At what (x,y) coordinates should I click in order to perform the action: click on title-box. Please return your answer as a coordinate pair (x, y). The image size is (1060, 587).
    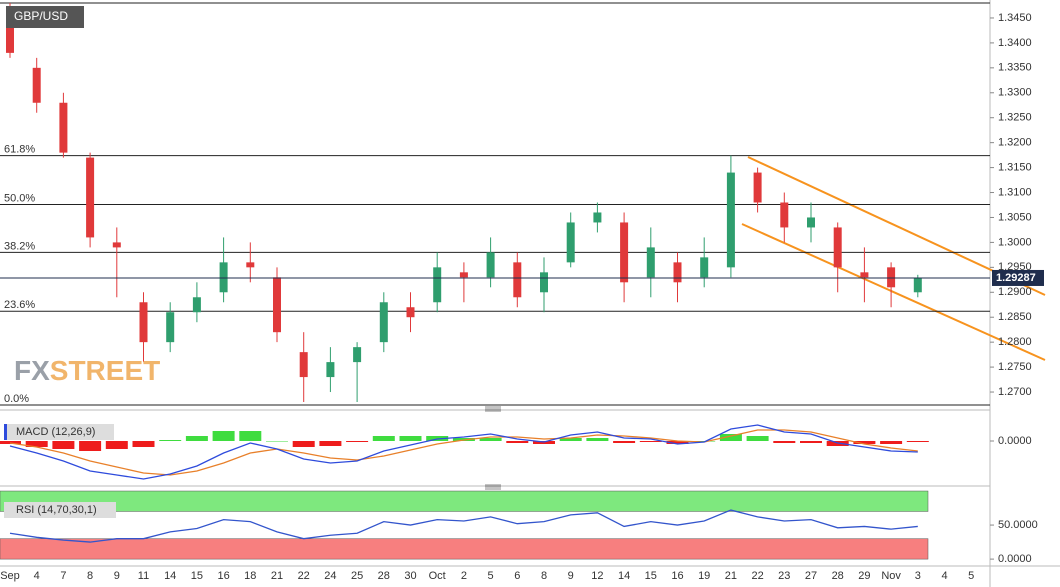
    Looking at the image, I should click on (45, 17).